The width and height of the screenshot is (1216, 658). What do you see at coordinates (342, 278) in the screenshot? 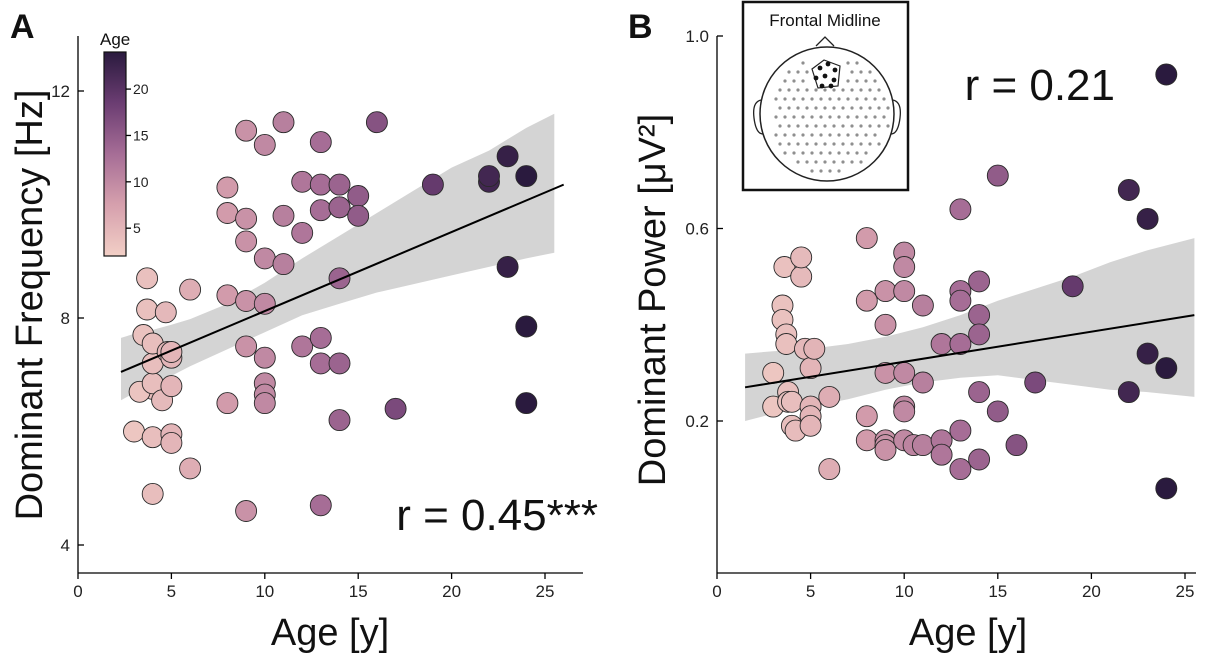
I see `panel-a-fit-line` at bounding box center [342, 278].